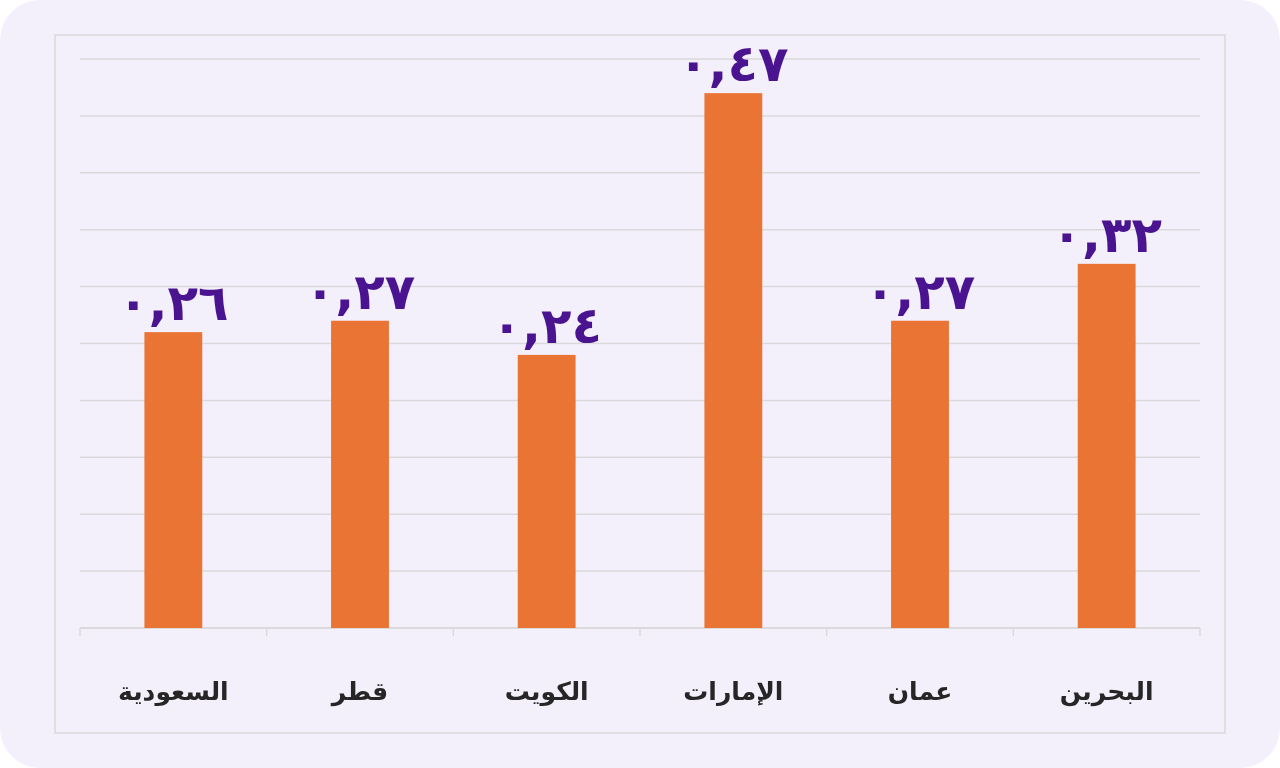 This screenshot has height=768, width=1280. I want to click on data-label: ٠,٤٧, so click(733, 64).